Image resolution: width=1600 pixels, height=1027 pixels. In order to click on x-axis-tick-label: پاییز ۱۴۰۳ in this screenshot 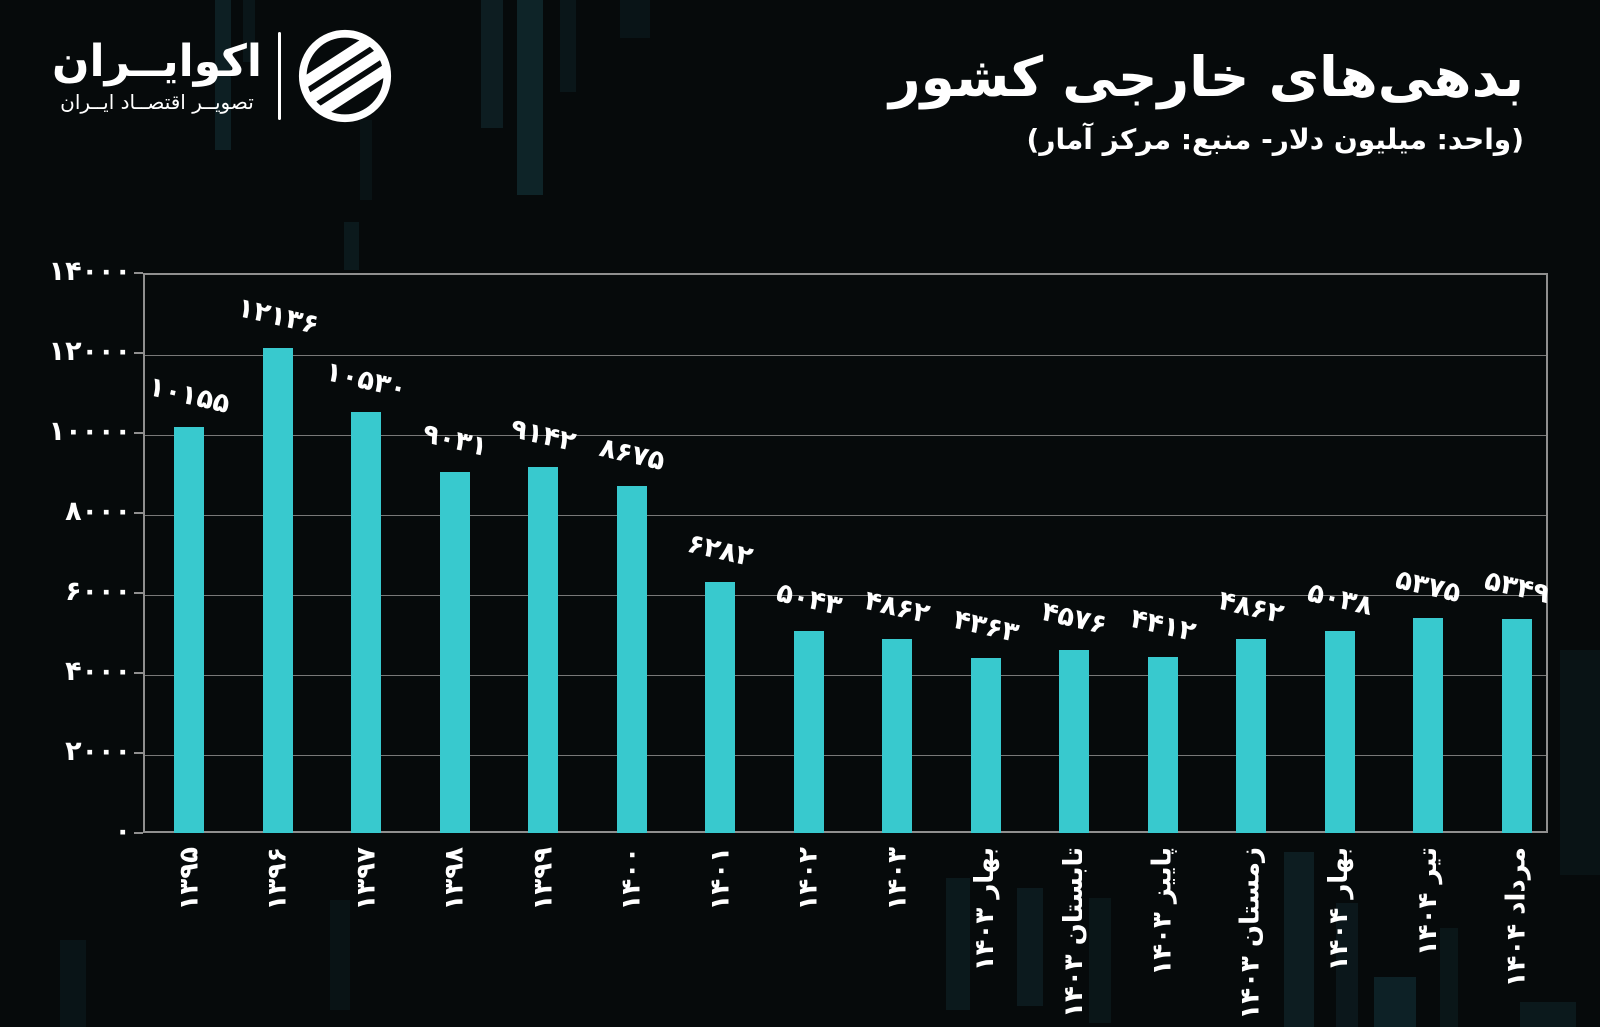, I will do `click(1162, 911)`.